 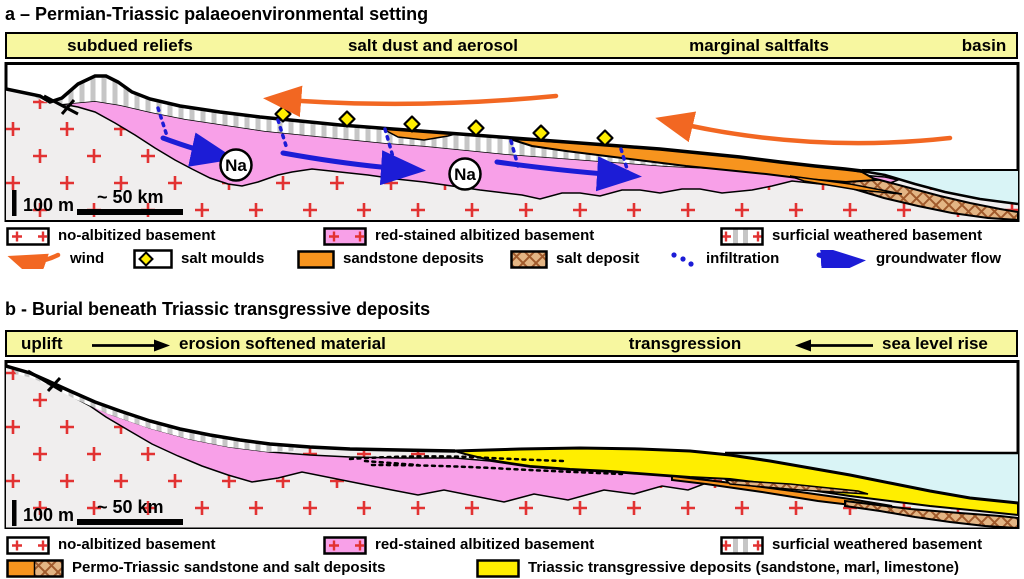 I want to click on scale-bars-b: 100 m ~ 50 km, so click(x=97, y=511).